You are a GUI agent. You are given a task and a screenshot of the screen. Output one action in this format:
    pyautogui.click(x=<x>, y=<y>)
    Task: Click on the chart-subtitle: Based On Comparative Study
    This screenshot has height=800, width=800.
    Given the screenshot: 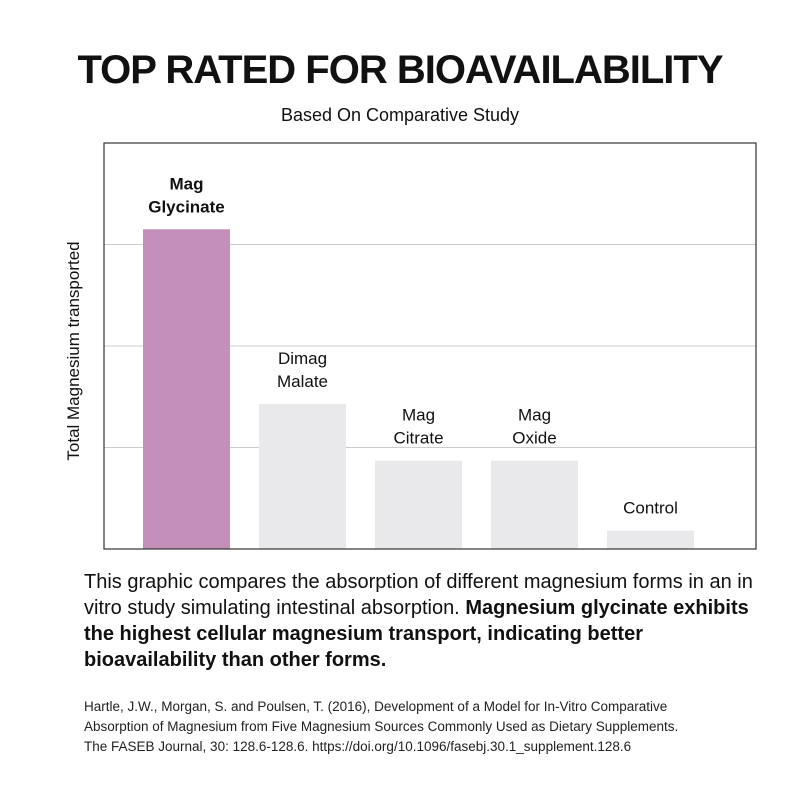 What is the action you would take?
    pyautogui.click(x=400, y=115)
    